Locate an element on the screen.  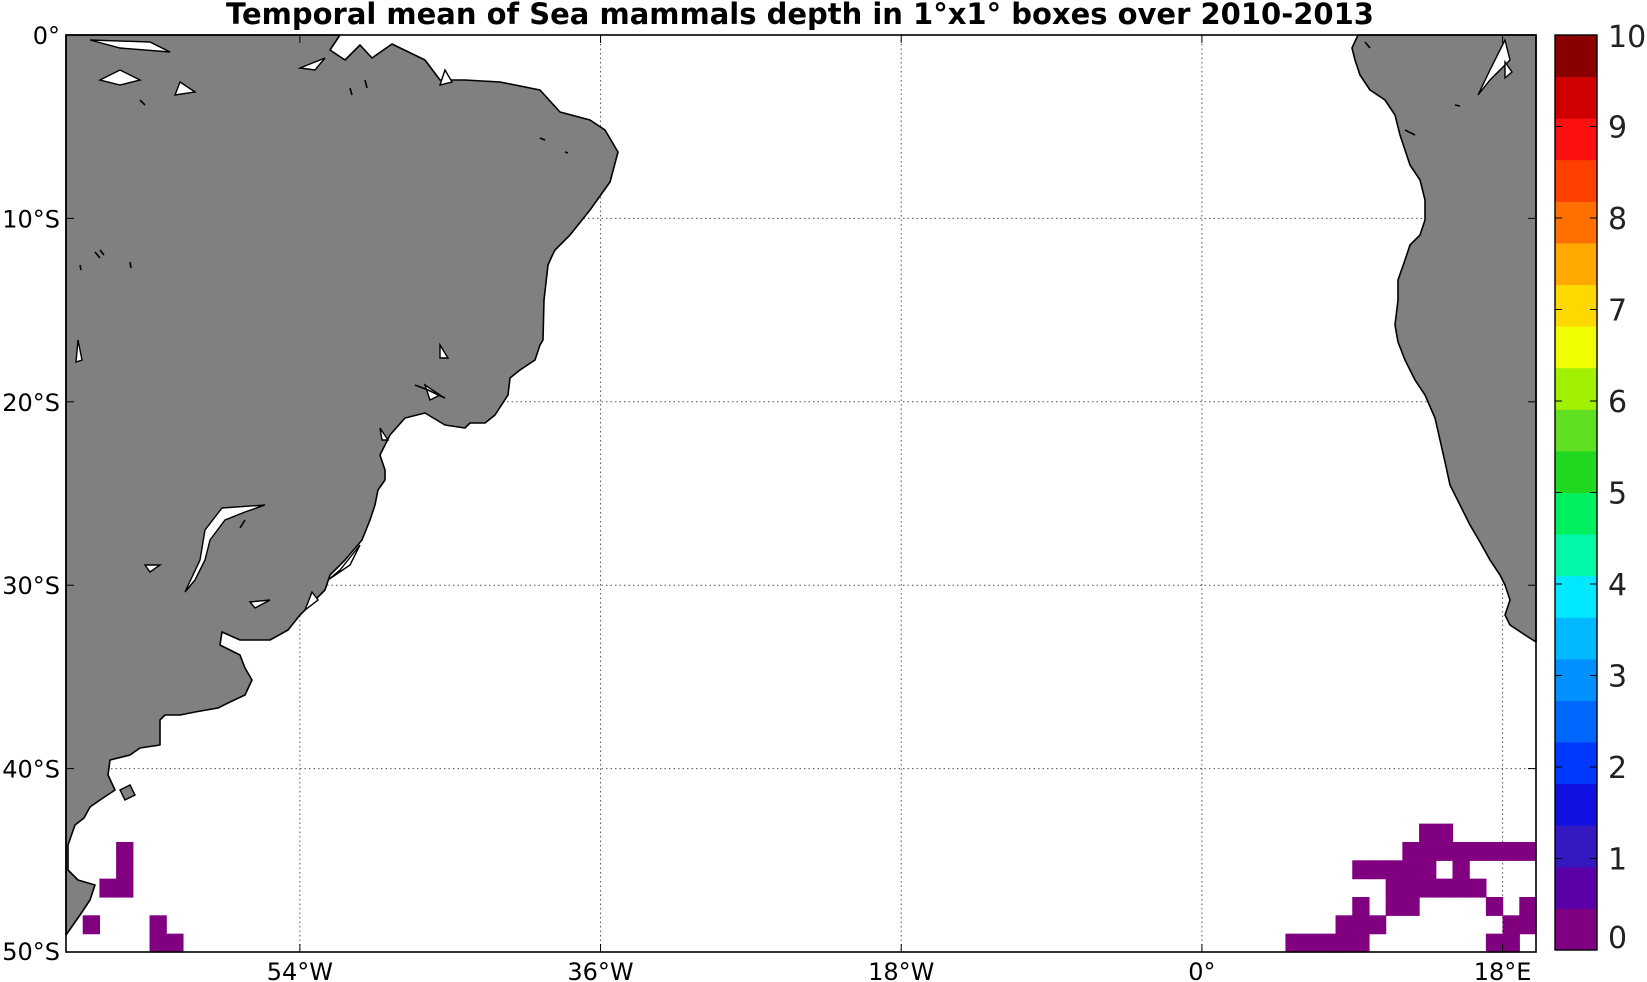
colorbar-bands is located at coordinates (1576, 493).